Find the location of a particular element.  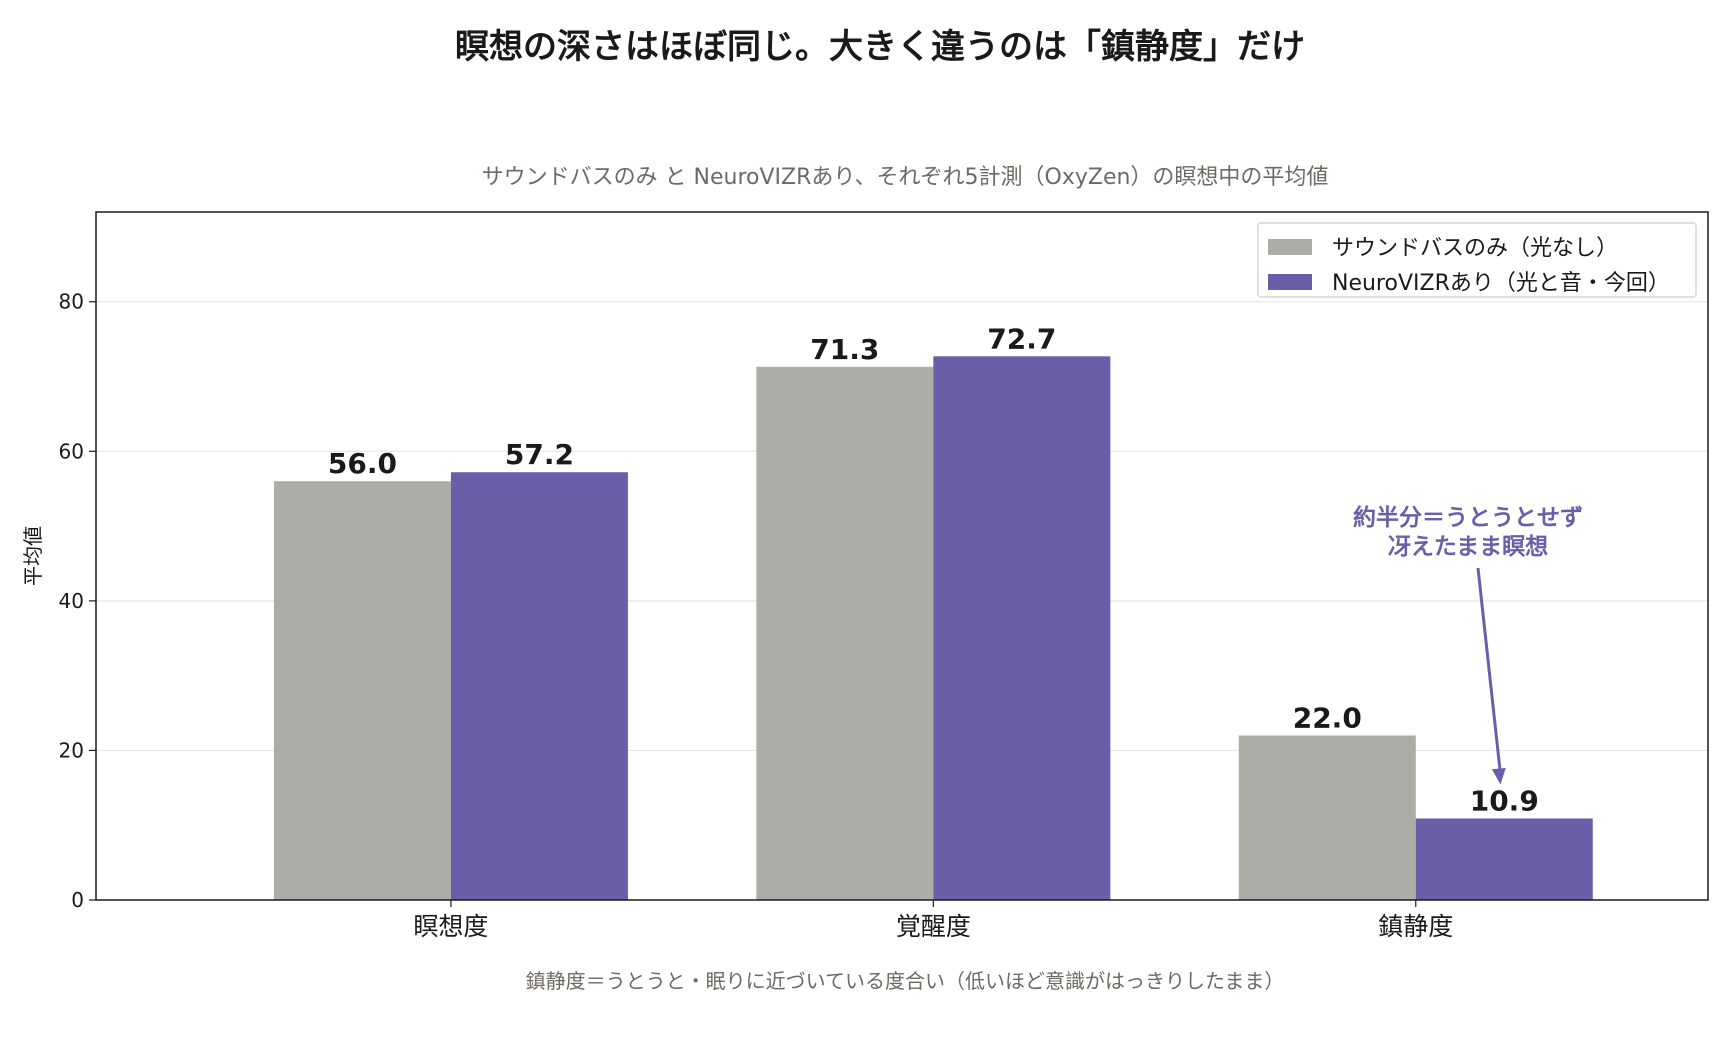

y-tick-label: 20 is located at coordinates (71, 750).